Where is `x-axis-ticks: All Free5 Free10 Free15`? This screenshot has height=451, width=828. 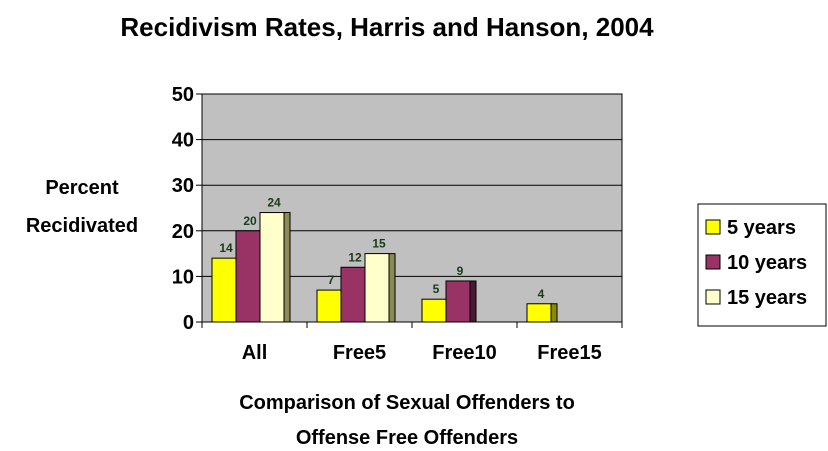
x-axis-ticks: All Free5 Free10 Free15 is located at coordinates (412, 343).